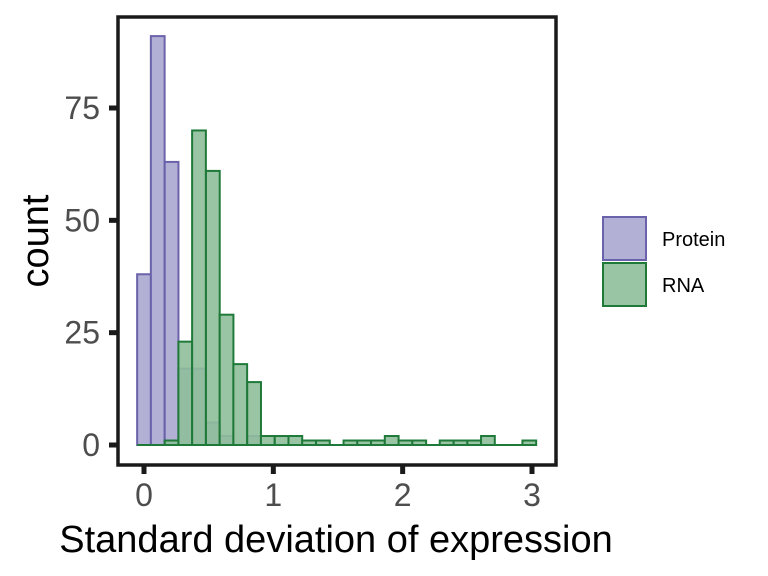 This screenshot has width=768, height=576. Describe the element at coordinates (91, 445) in the screenshot. I see `y-tick-label: 0` at that location.